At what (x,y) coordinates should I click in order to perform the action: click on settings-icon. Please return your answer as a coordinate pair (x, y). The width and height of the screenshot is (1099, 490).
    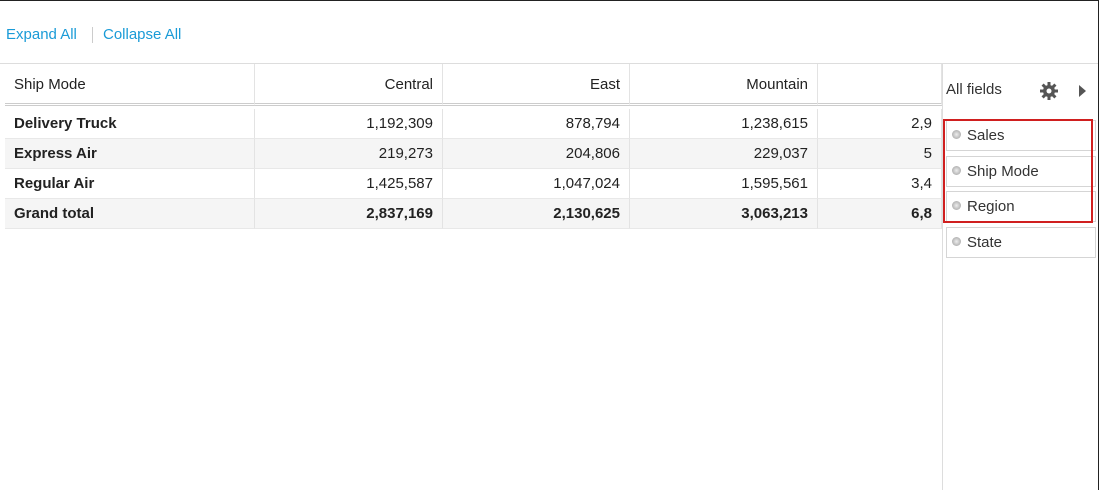
    Looking at the image, I should click on (1049, 91).